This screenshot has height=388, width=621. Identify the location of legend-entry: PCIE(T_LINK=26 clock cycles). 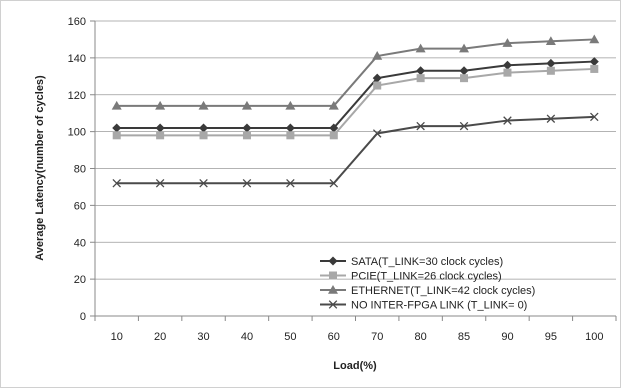
(411, 277).